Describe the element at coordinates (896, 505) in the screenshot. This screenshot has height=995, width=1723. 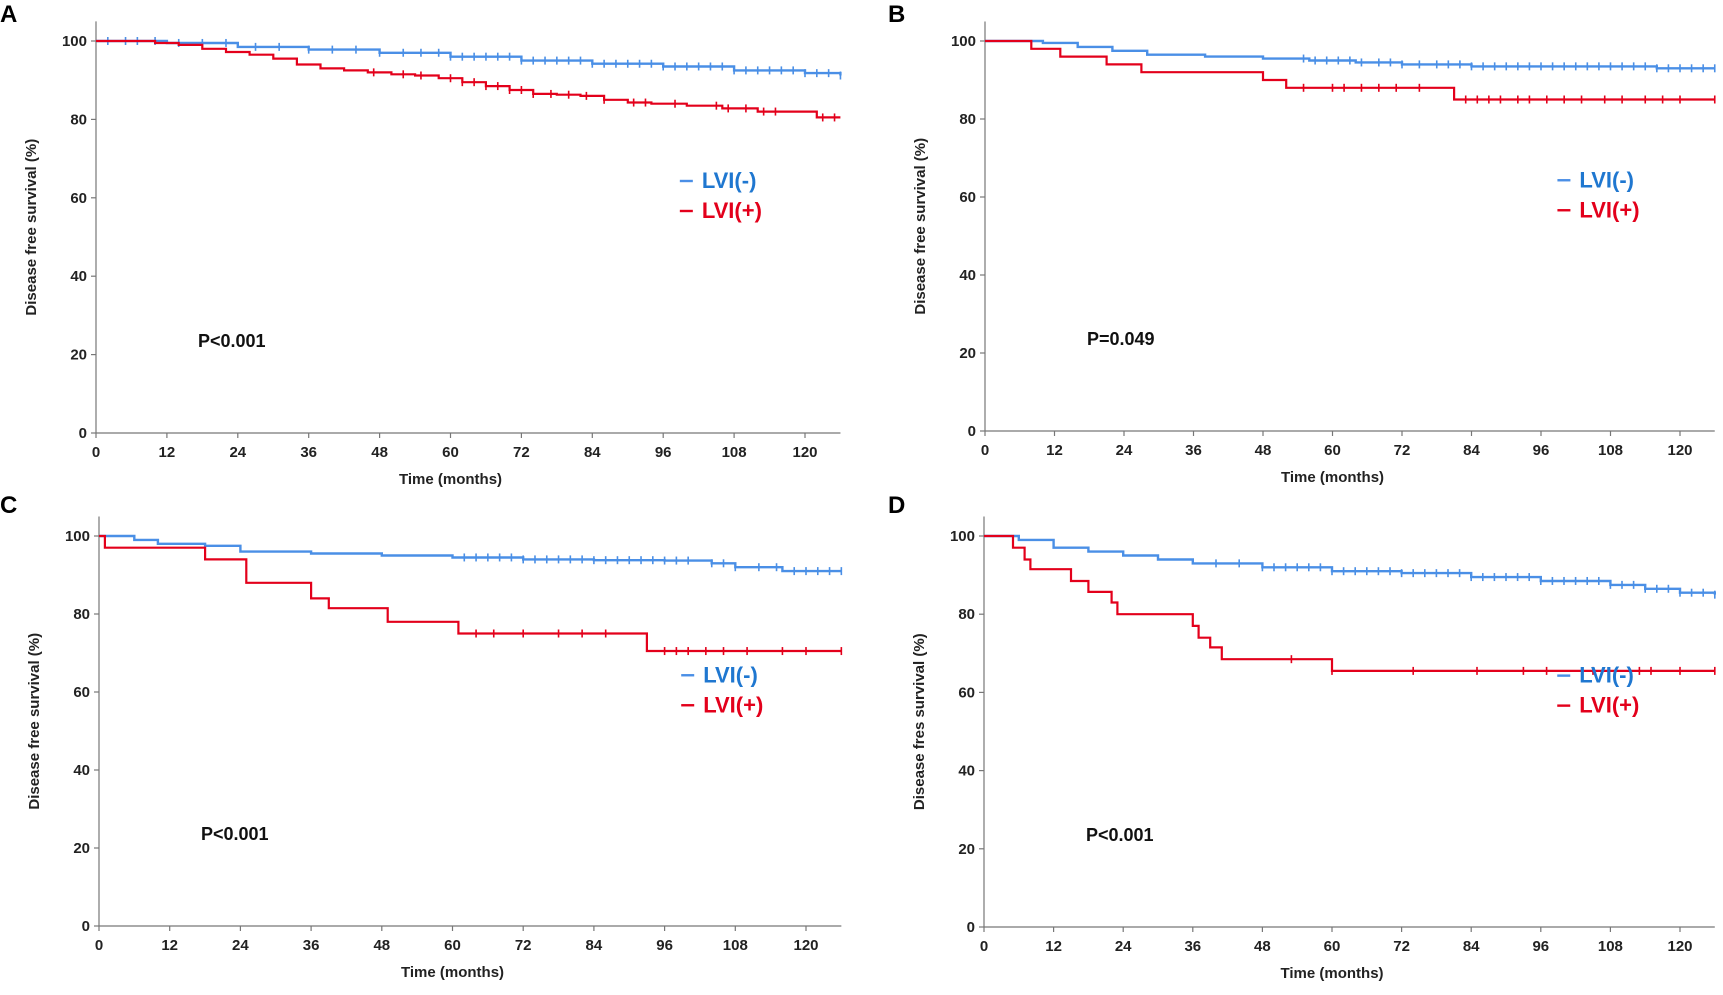
I see `panel-letter: D` at that location.